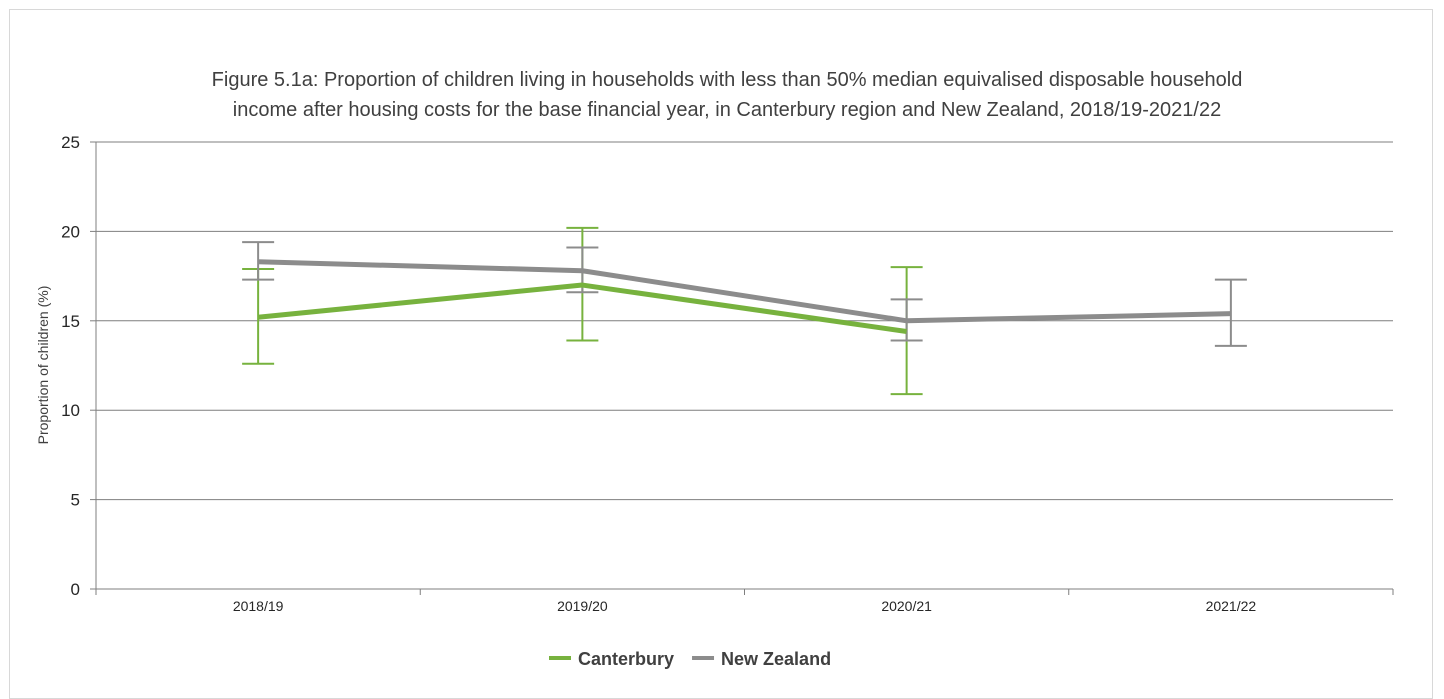 The width and height of the screenshot is (1444, 699). I want to click on x-tick-label: 2018/19, so click(258, 606).